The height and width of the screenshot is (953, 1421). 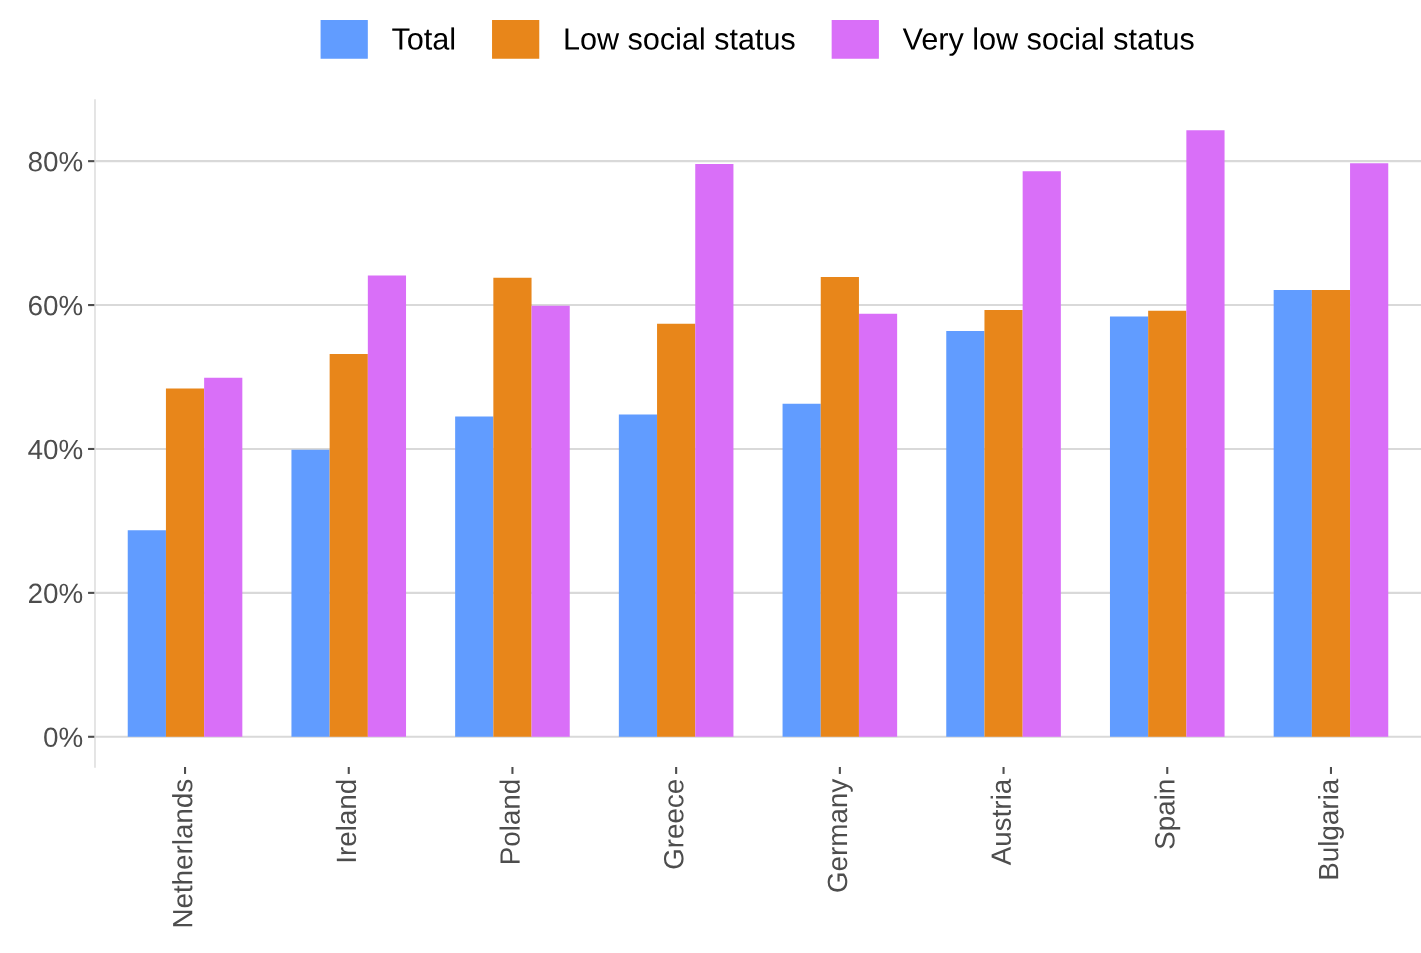 I want to click on x-tick-label: Ireland, so click(x=346, y=821).